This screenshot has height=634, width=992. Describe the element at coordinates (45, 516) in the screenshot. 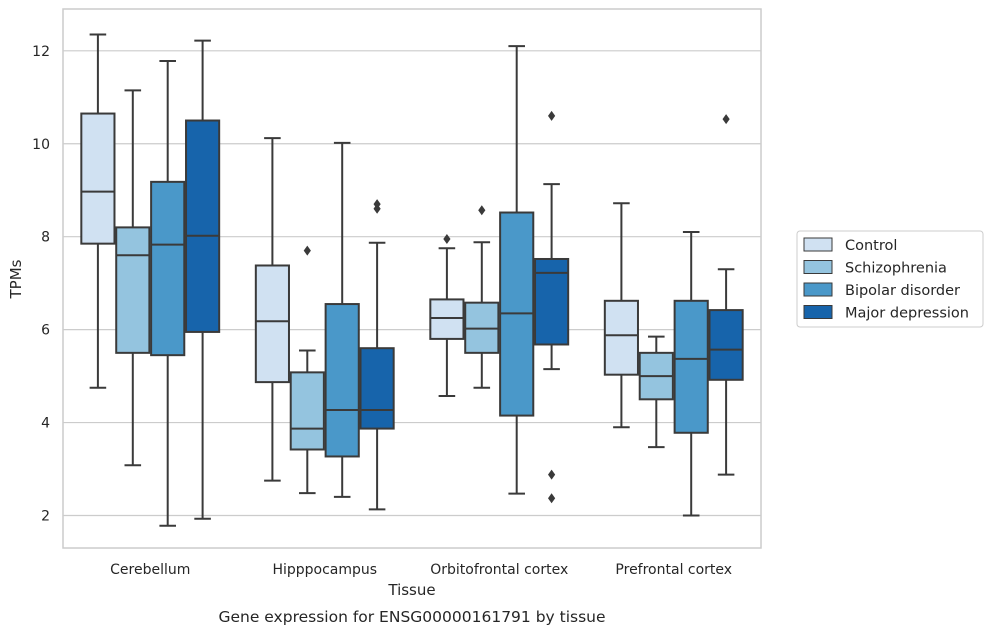

I see `y-tick-label: 2` at that location.